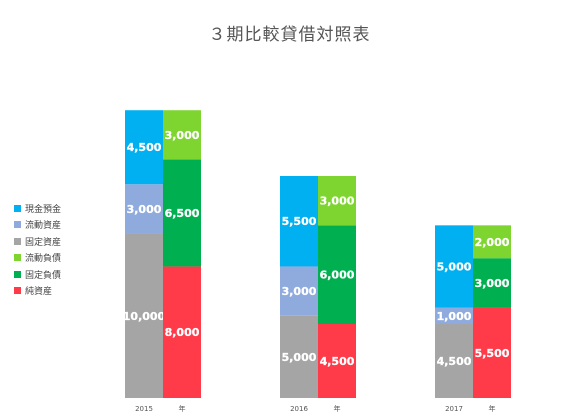 The width and height of the screenshot is (579, 420). I want to click on data-label-2017-流動資産: 1,000, so click(454, 316).